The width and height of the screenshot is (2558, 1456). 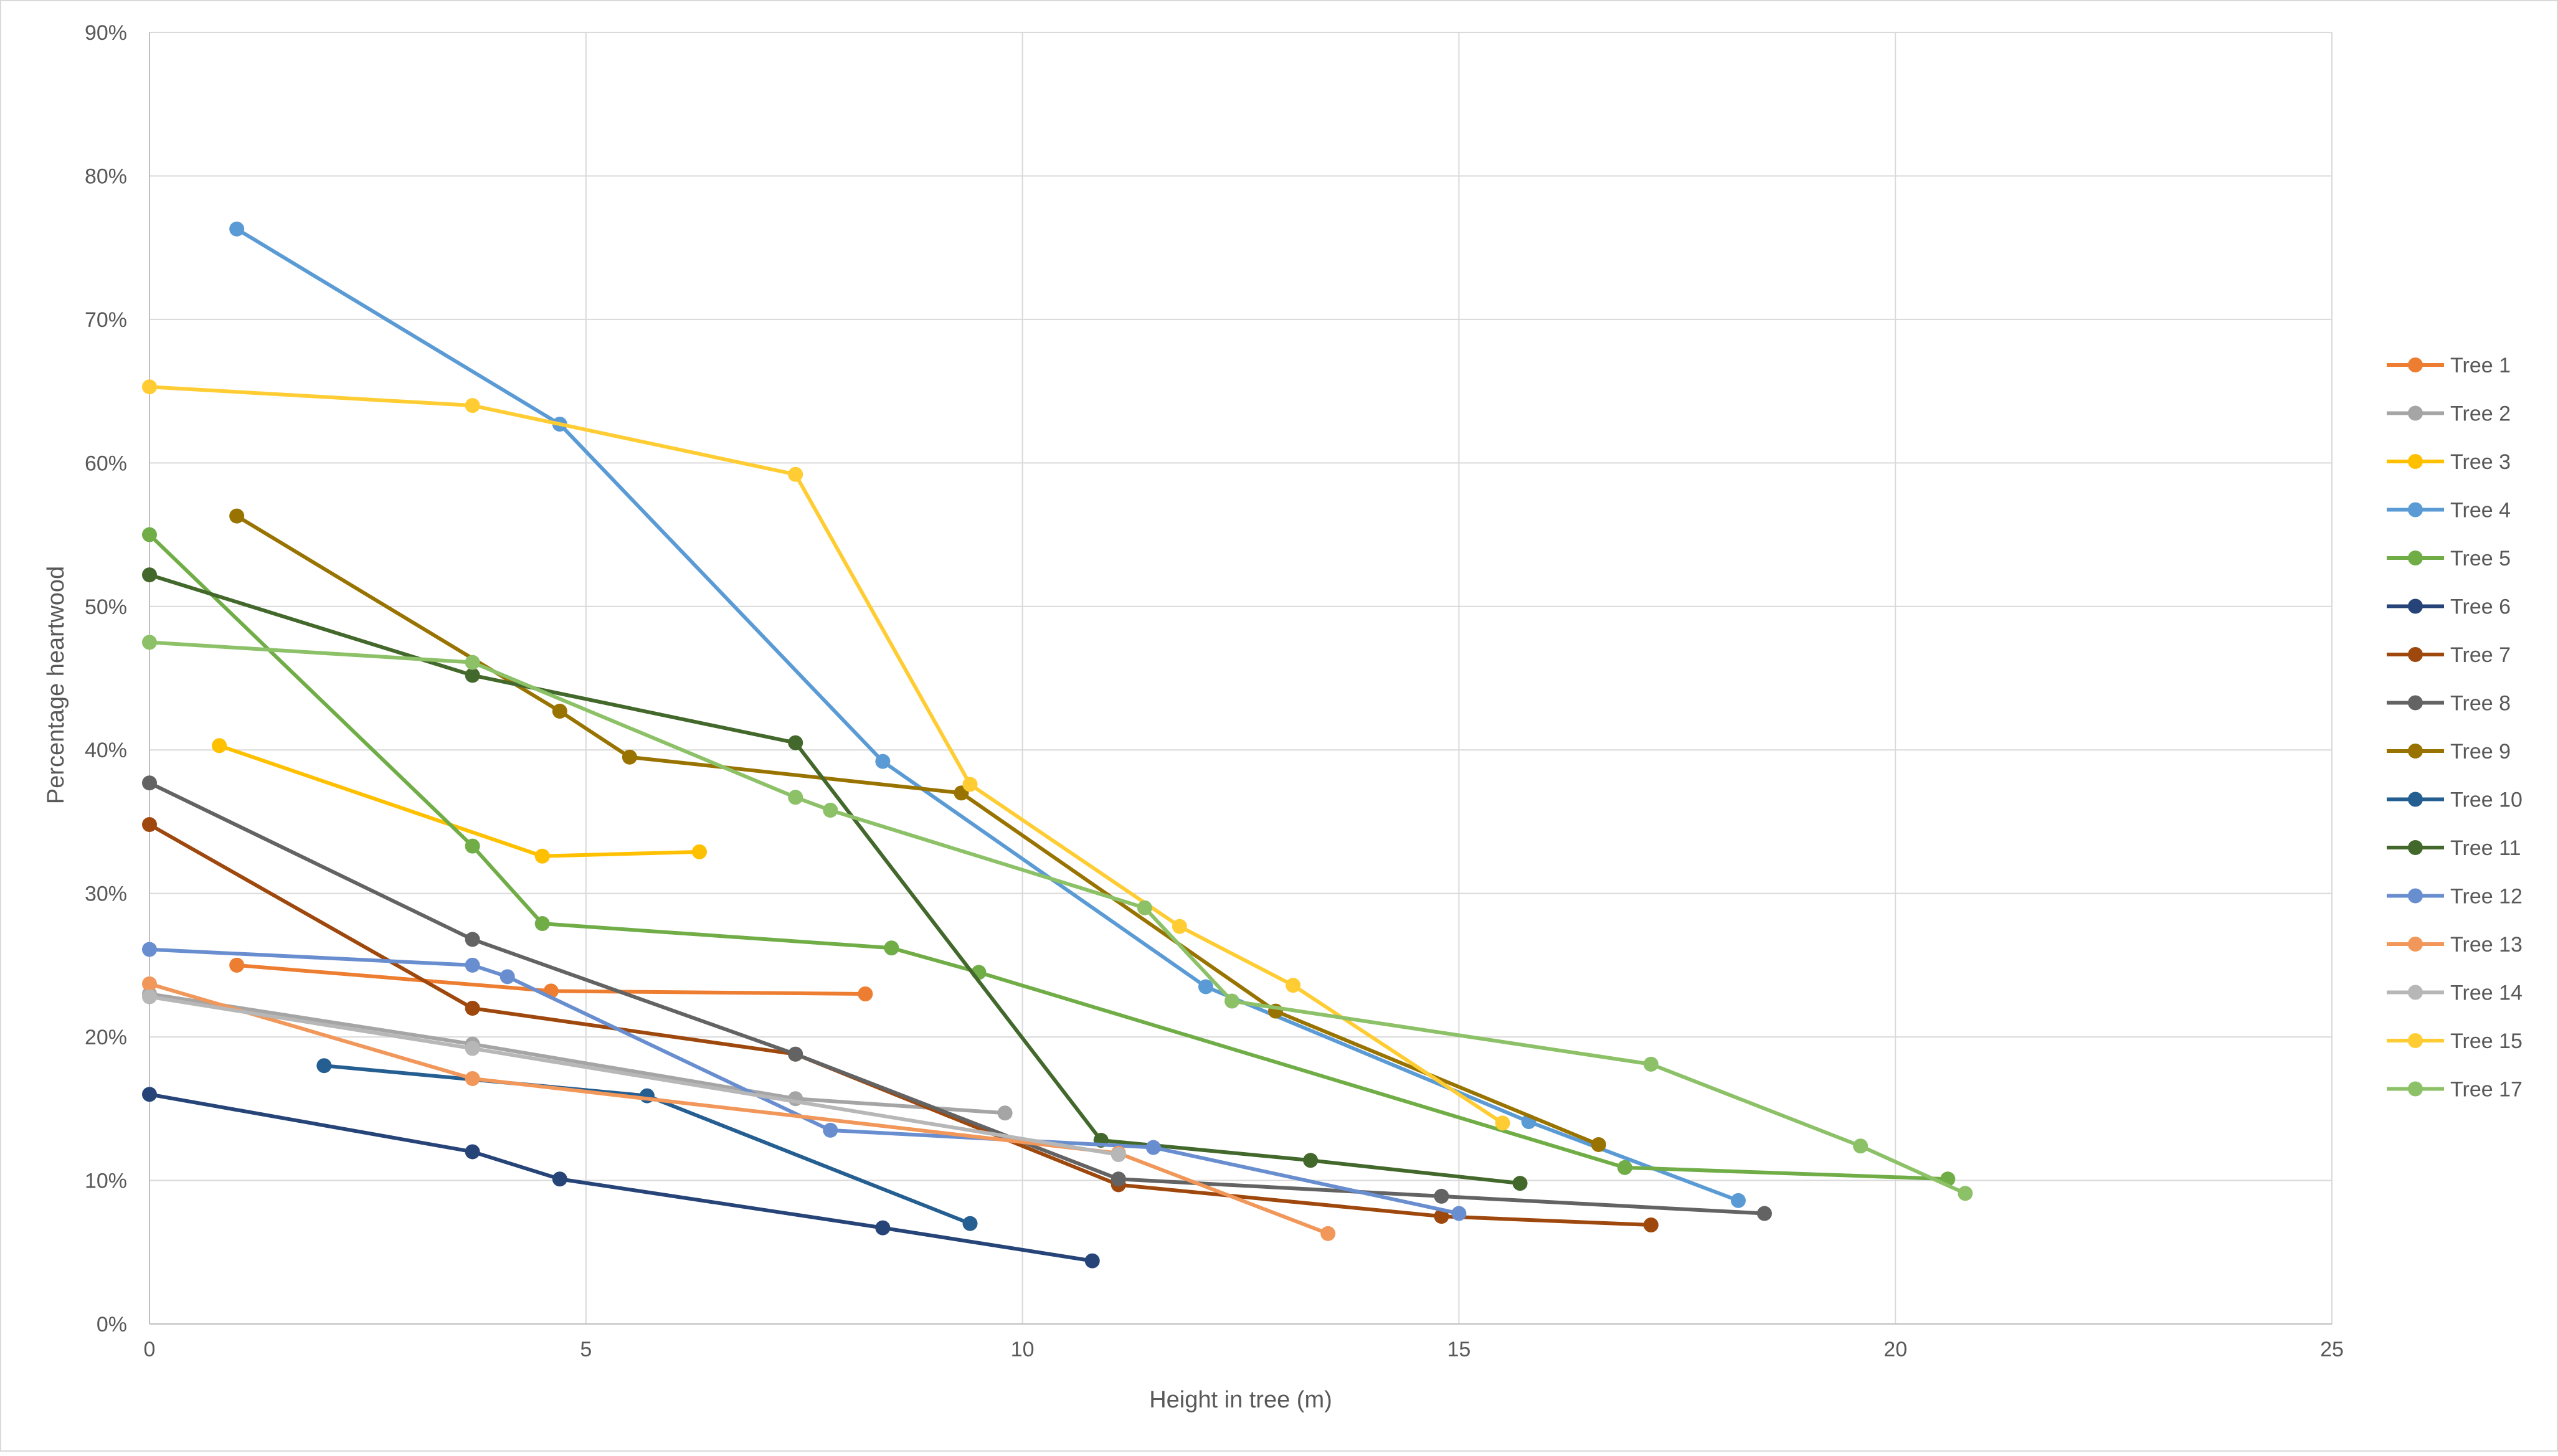 I want to click on legend-label: Tree 17, so click(x=2486, y=1090).